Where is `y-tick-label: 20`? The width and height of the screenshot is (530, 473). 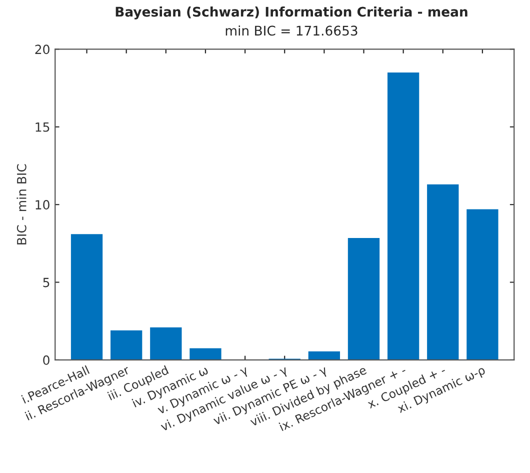 y-tick-label: 20 is located at coordinates (42, 49).